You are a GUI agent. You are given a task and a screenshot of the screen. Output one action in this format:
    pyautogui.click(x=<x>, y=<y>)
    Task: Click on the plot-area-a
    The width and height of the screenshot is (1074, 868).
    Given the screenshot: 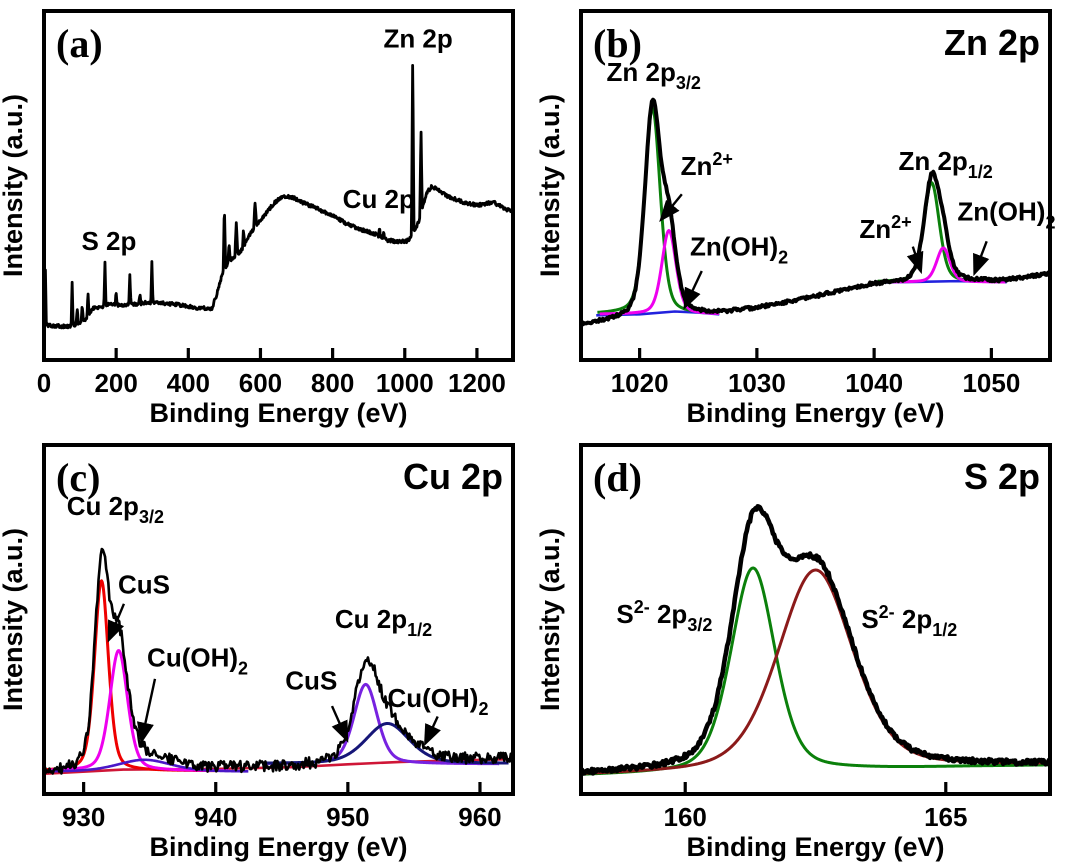 What is the action you would take?
    pyautogui.click(x=278, y=196)
    